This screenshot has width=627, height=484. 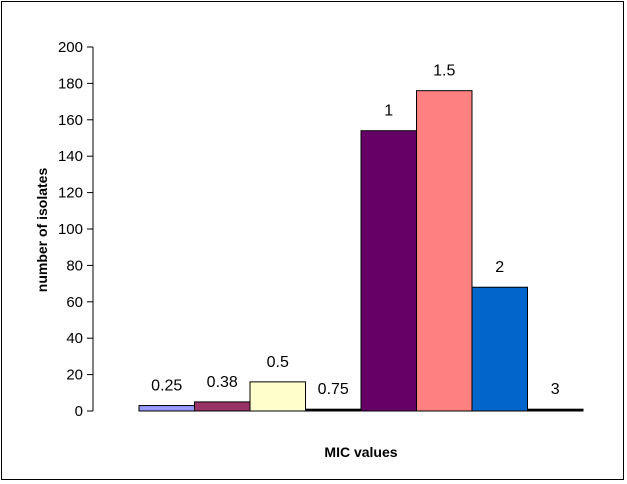 What do you see at coordinates (333, 410) in the screenshot?
I see `bar-0.75` at bounding box center [333, 410].